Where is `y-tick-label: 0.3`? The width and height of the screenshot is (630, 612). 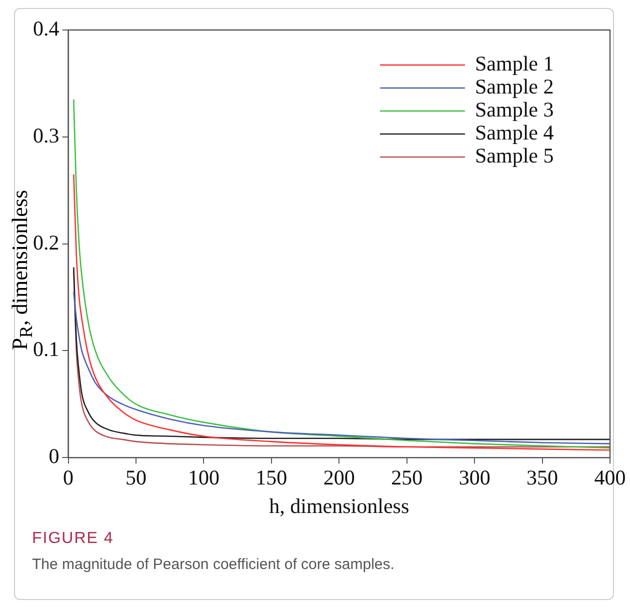
y-tick-label: 0.3 is located at coordinates (46, 135).